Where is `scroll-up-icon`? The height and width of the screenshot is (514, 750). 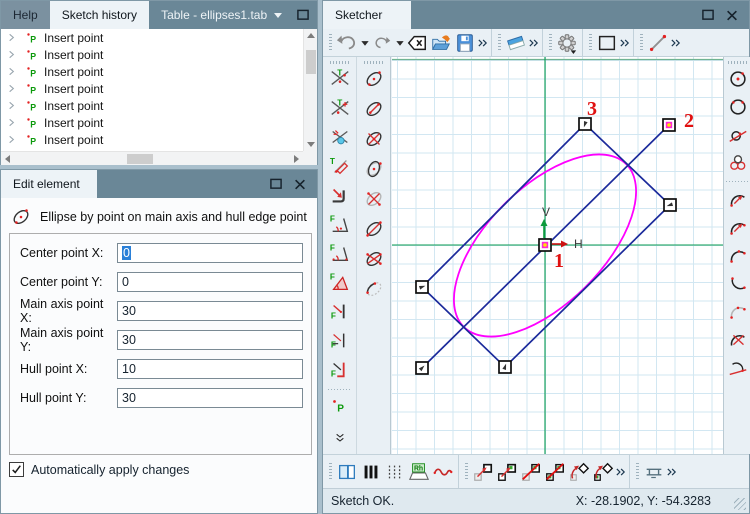 scroll-up-icon is located at coordinates (311, 35).